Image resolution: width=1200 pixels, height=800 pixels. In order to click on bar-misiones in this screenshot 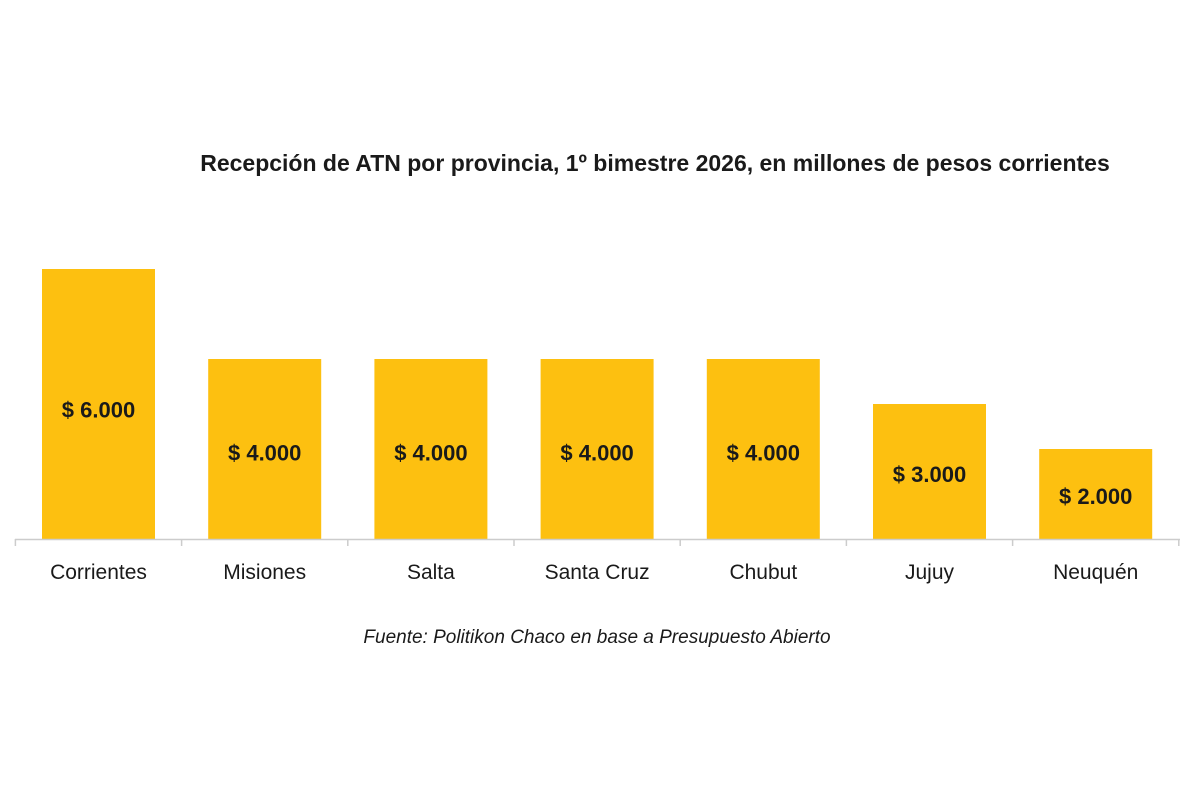, I will do `click(265, 449)`.